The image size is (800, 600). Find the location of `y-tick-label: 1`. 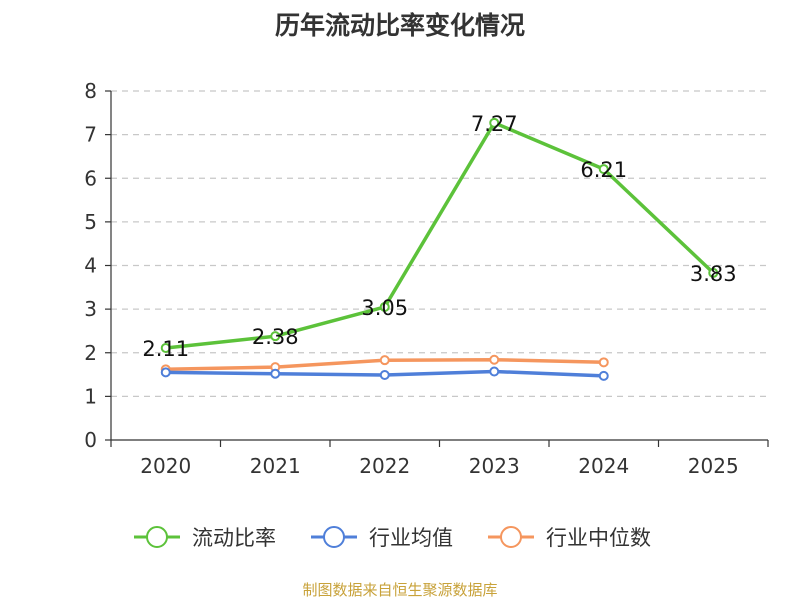

y-tick-label: 1 is located at coordinates (90, 396).